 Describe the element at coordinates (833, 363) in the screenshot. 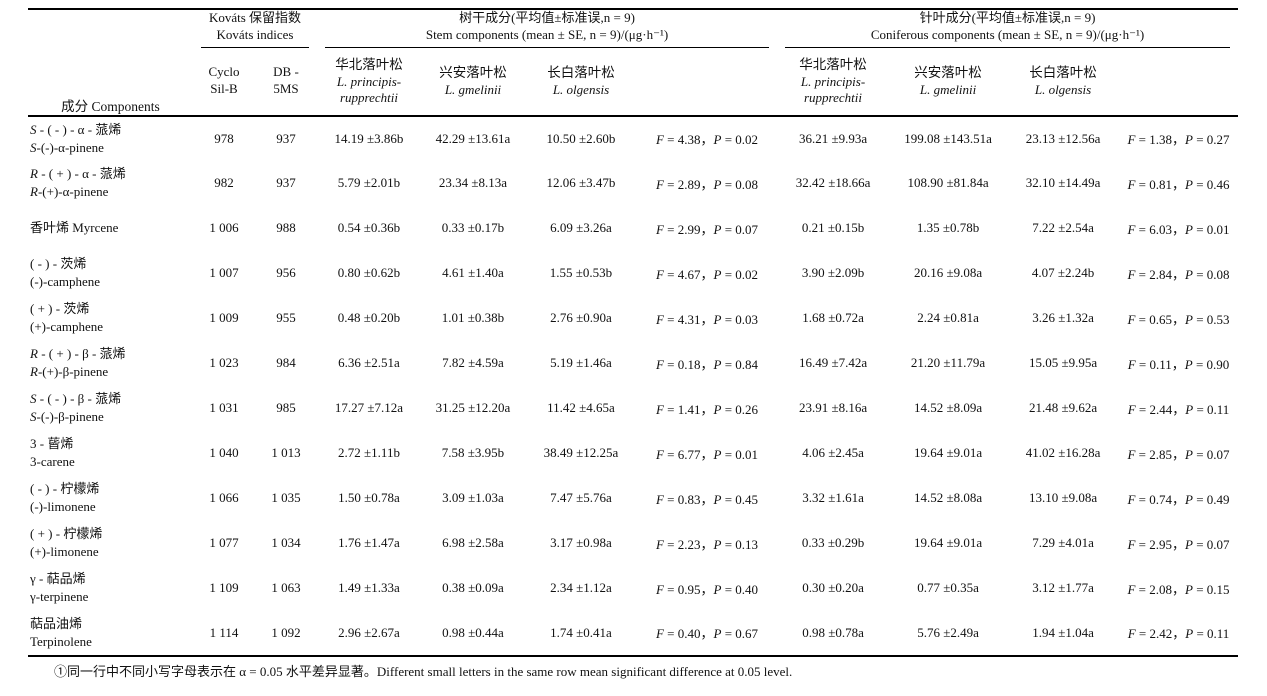

I see `conifer-value-1: 16.49 ±7.42a` at that location.